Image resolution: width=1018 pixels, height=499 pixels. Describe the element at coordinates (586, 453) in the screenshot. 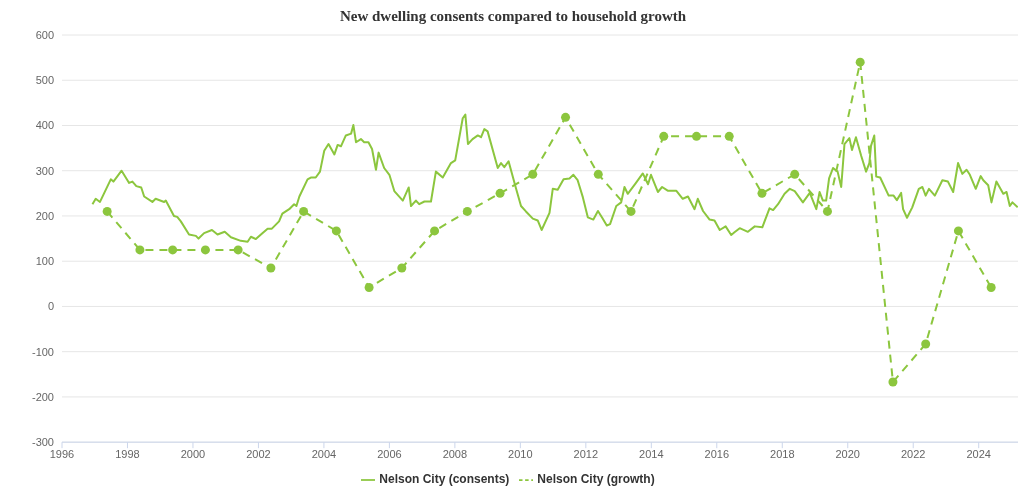

I see `x-tick-label: 2012` at that location.